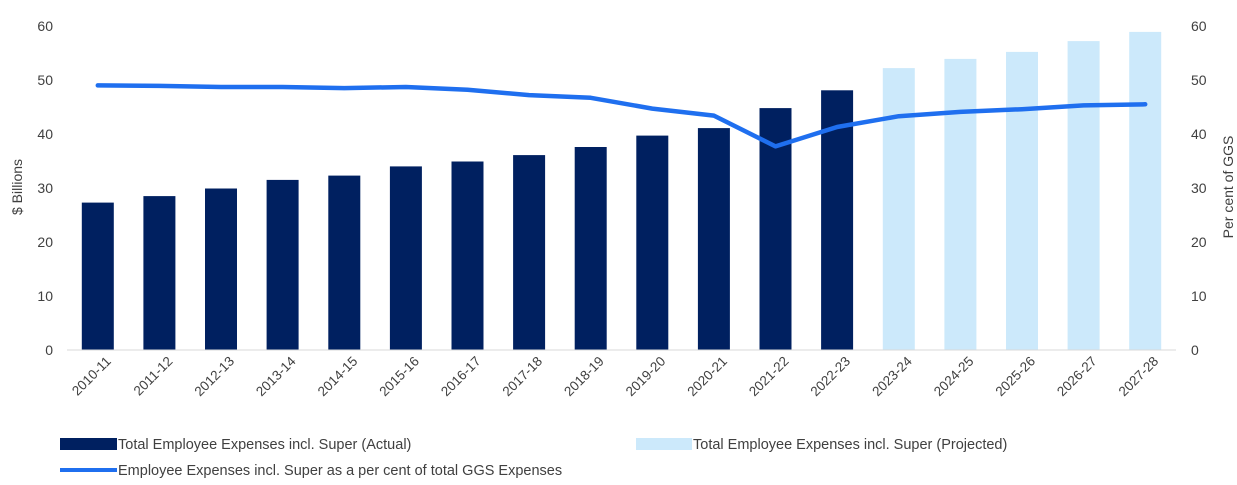 Image resolution: width=1237 pixels, height=485 pixels. What do you see at coordinates (49, 350) in the screenshot?
I see `y-tick-label: 0` at bounding box center [49, 350].